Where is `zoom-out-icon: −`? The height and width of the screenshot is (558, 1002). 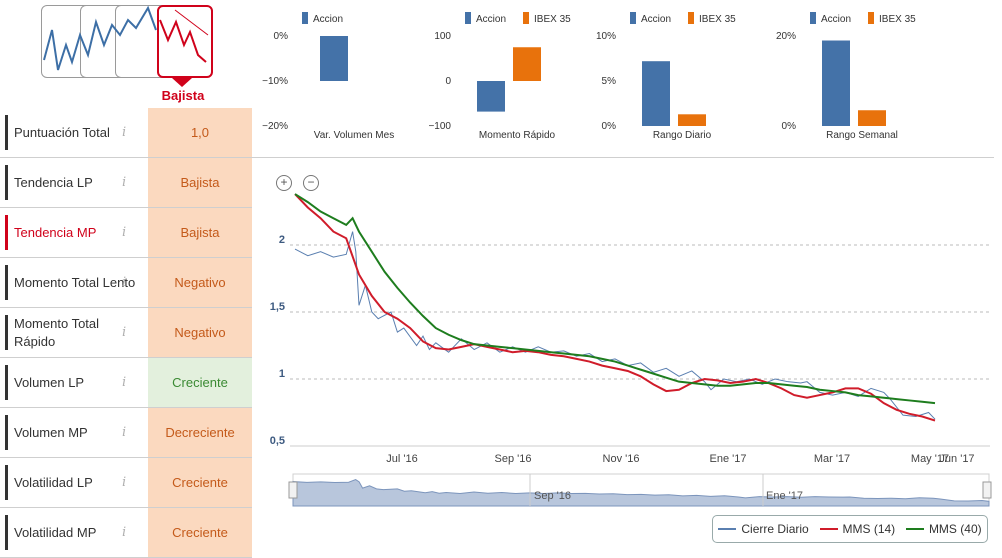 zoom-out-icon: − is located at coordinates (311, 183).